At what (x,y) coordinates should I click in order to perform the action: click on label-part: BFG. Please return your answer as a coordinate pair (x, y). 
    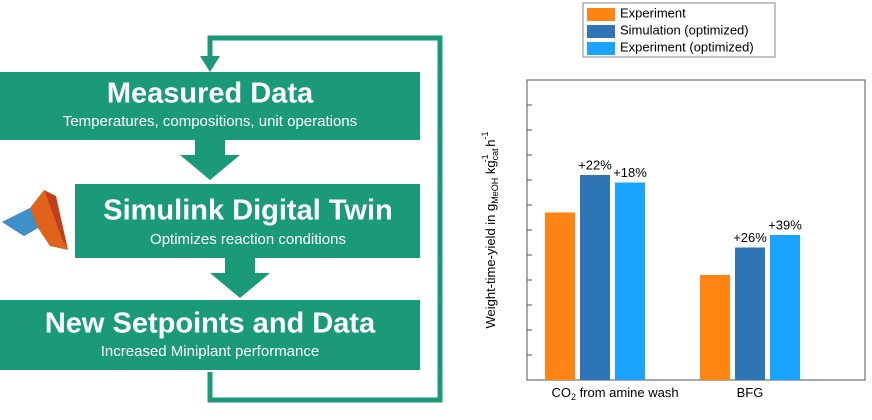
    Looking at the image, I should click on (750, 392).